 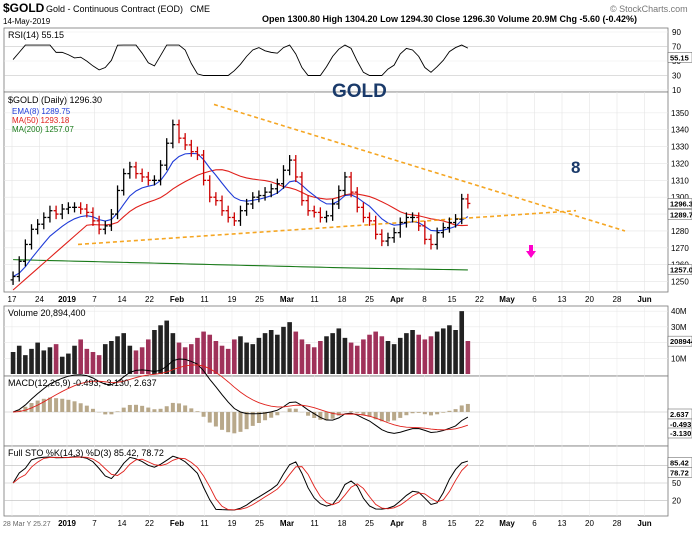 I want to click on x-tick-label: 20, so click(x=589, y=523).